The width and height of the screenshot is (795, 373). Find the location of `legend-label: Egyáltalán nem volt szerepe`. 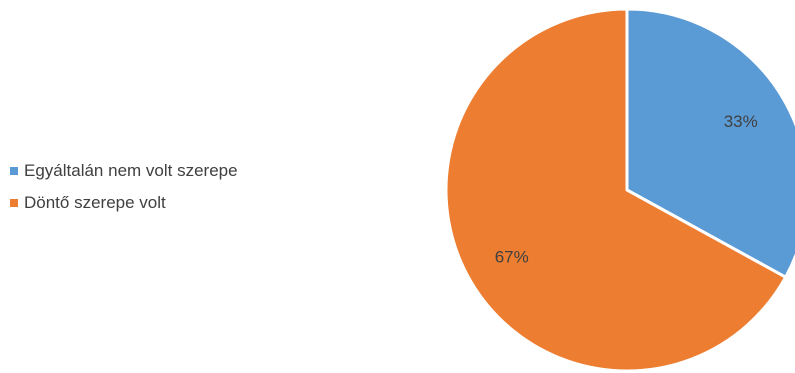

legend-label: Egyáltalán nem volt szerepe is located at coordinates (131, 170).